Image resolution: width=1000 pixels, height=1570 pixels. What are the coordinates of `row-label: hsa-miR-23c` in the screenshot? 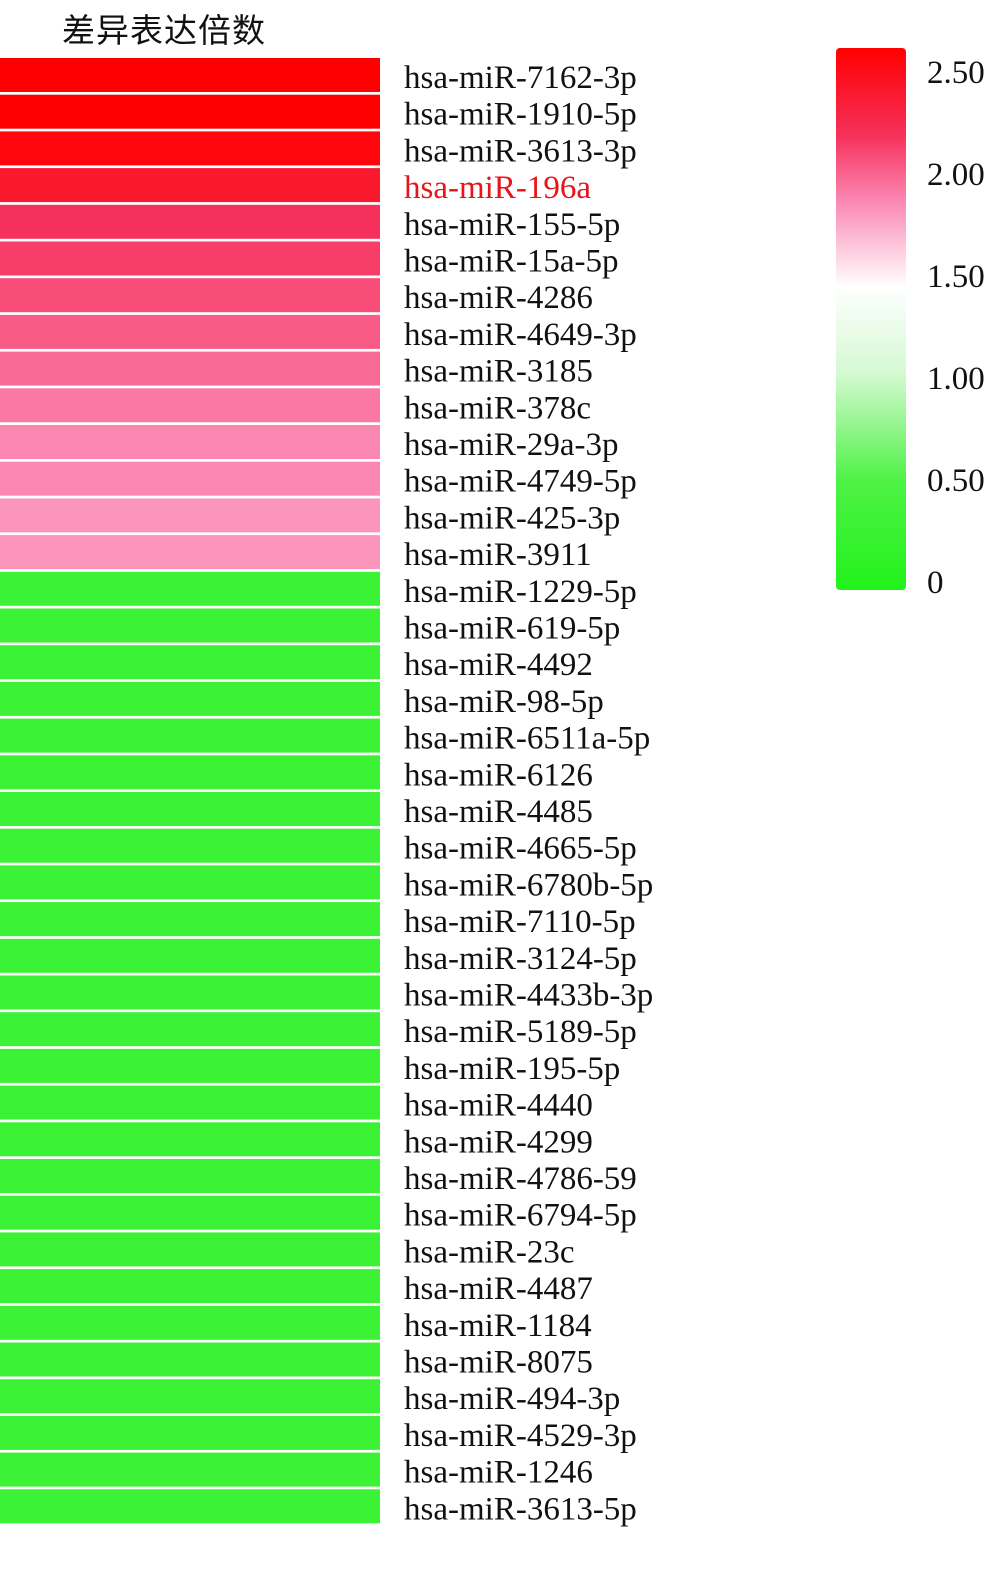 It's located at (489, 1252).